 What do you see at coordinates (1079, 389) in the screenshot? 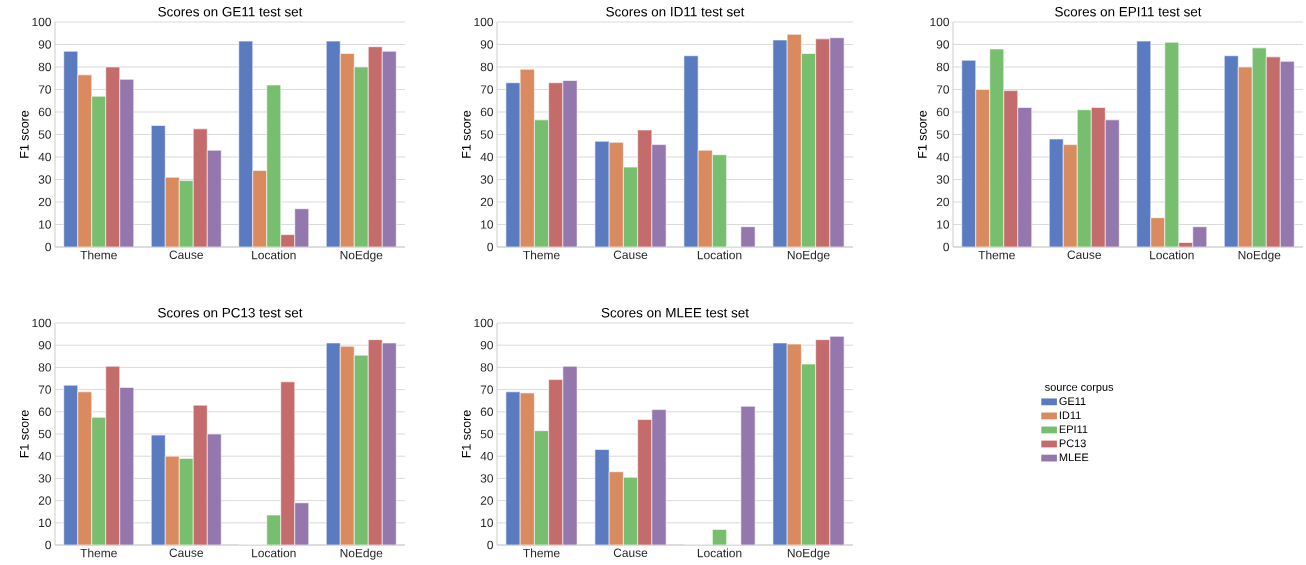
I see `legend-title: source corpus` at bounding box center [1079, 389].